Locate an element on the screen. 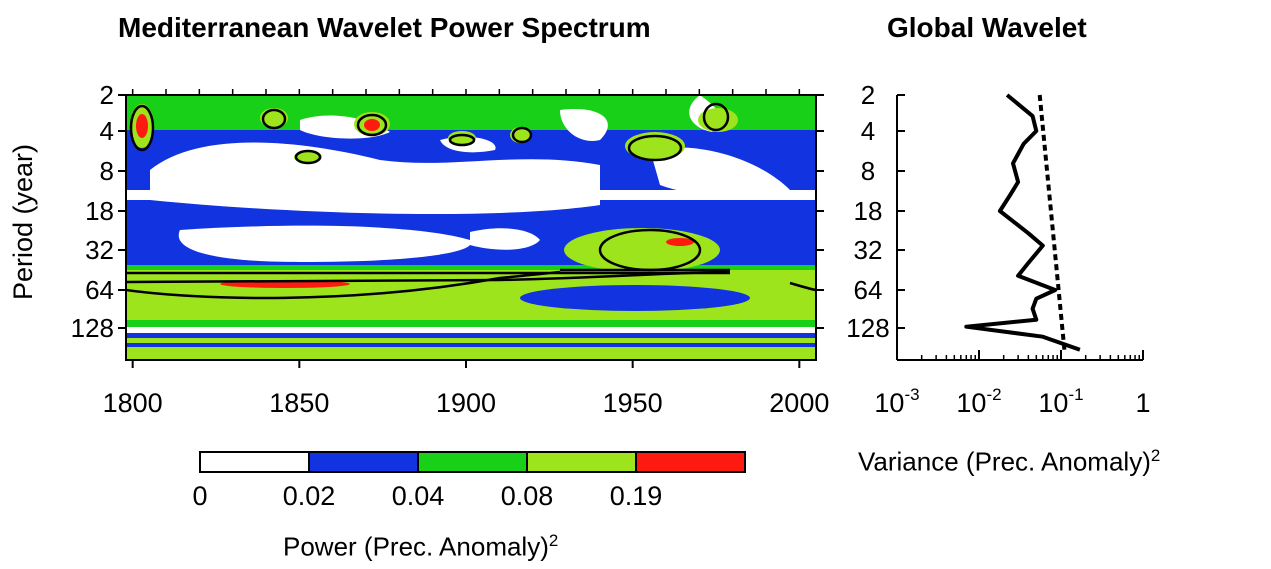 This screenshot has width=1271, height=569. colorbar-tick-1: 0.02 is located at coordinates (309, 496).